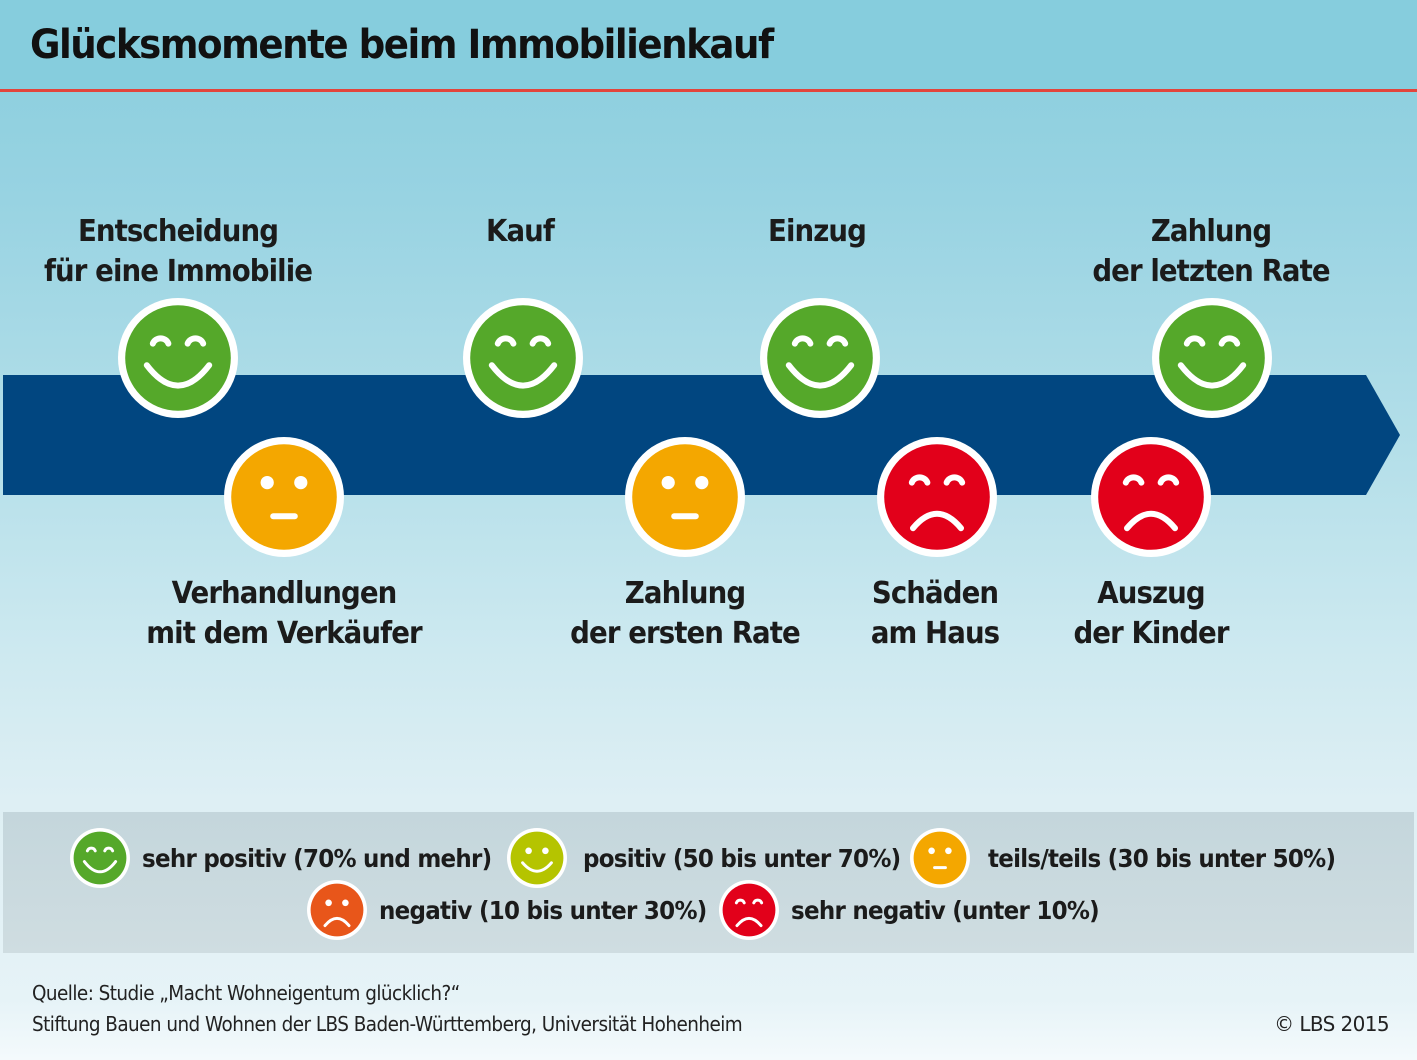  I want to click on legend-item-neutral: teils/teils (30 bis unter 50%), so click(1137, 858).